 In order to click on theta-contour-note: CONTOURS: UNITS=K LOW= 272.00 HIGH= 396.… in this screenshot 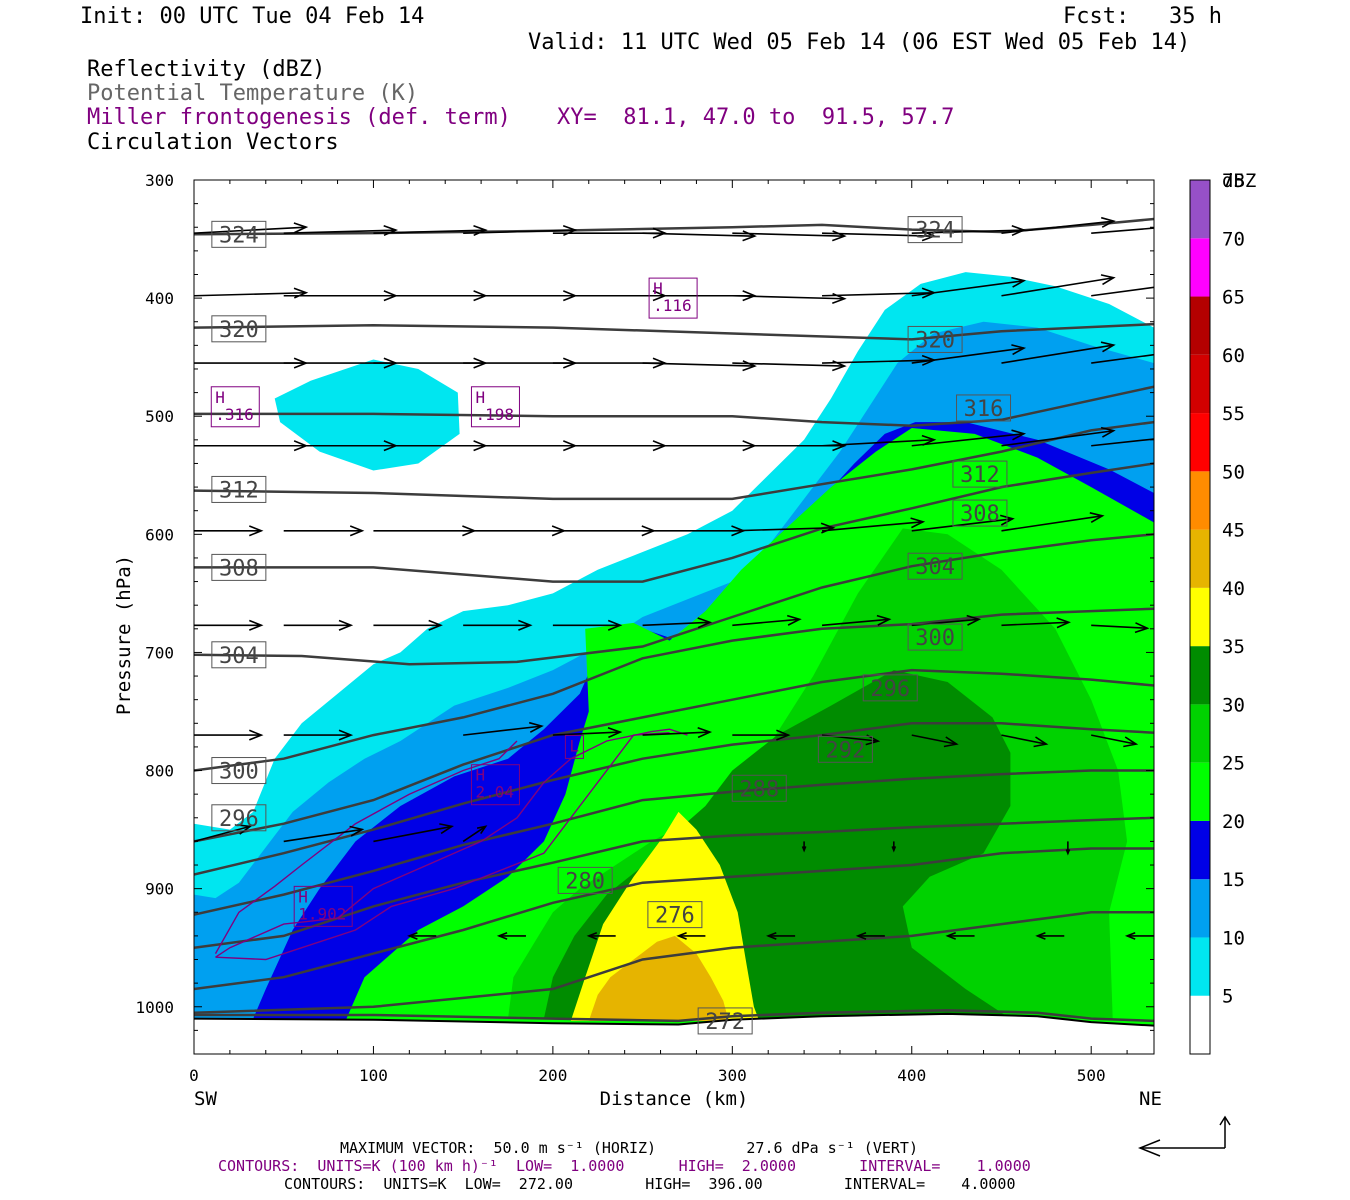, I will do `click(650, 1184)`.